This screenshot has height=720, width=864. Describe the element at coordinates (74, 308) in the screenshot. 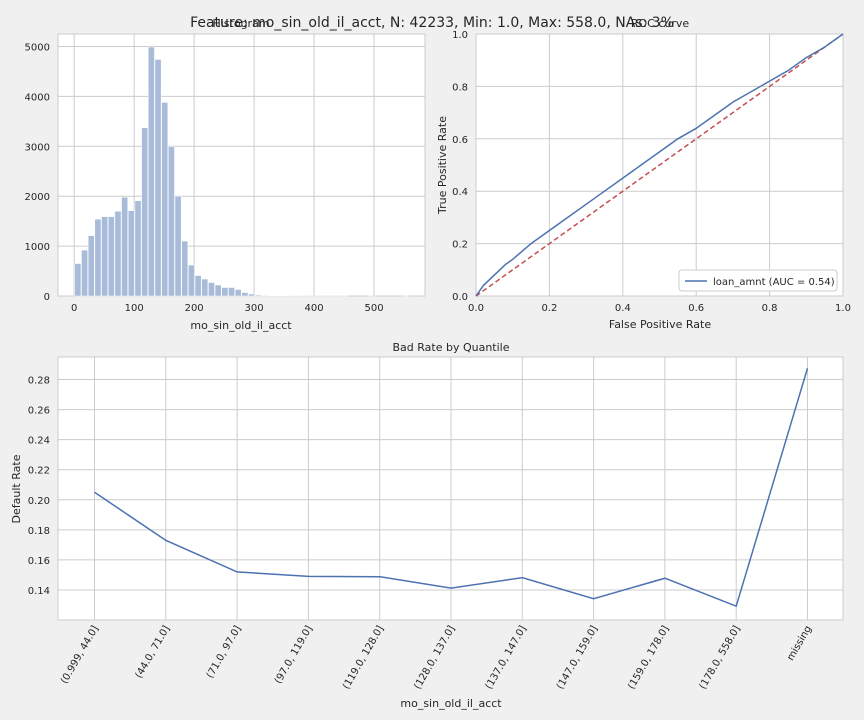

I see `histogram-x-tick-label: 0` at that location.